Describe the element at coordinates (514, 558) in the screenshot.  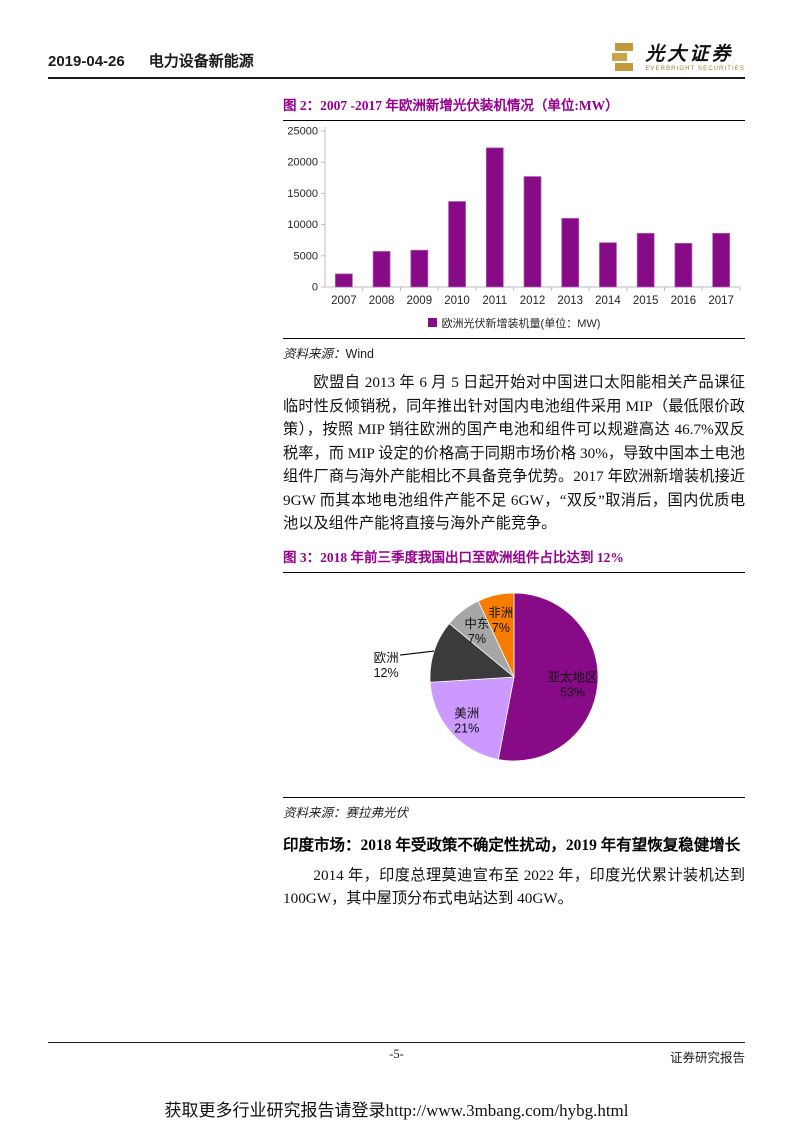
I see `figure-3-caption: 图 3：2018 年前三季度我国出口至欧洲组件占比达到 12%` at that location.